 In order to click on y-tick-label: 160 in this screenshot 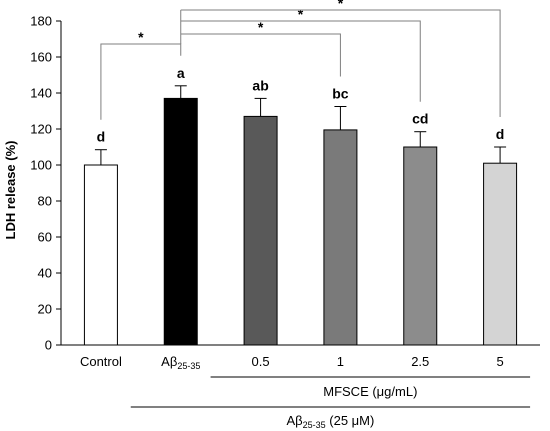, I will do `click(41, 57)`.